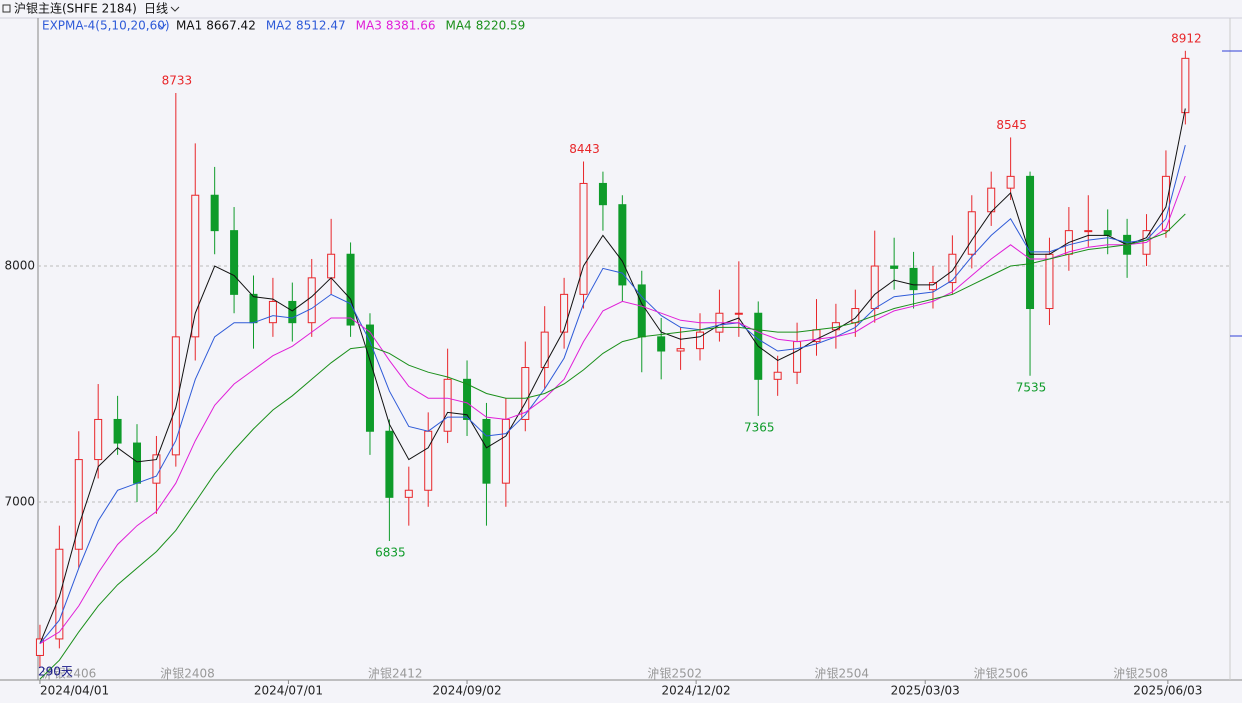 Image resolution: width=1242 pixels, height=703 pixels. What do you see at coordinates (106, 26) in the screenshot?
I see `indicator-name: EXPMA-4(5,10,20,60)` at bounding box center [106, 26].